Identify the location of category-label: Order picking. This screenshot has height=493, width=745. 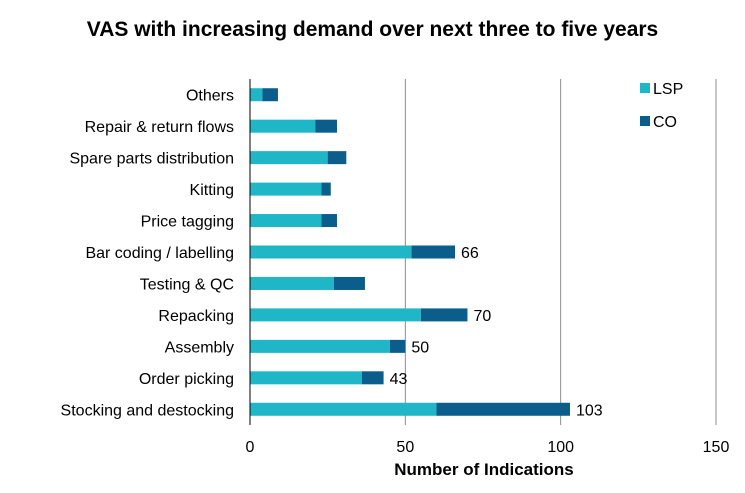
(186, 379).